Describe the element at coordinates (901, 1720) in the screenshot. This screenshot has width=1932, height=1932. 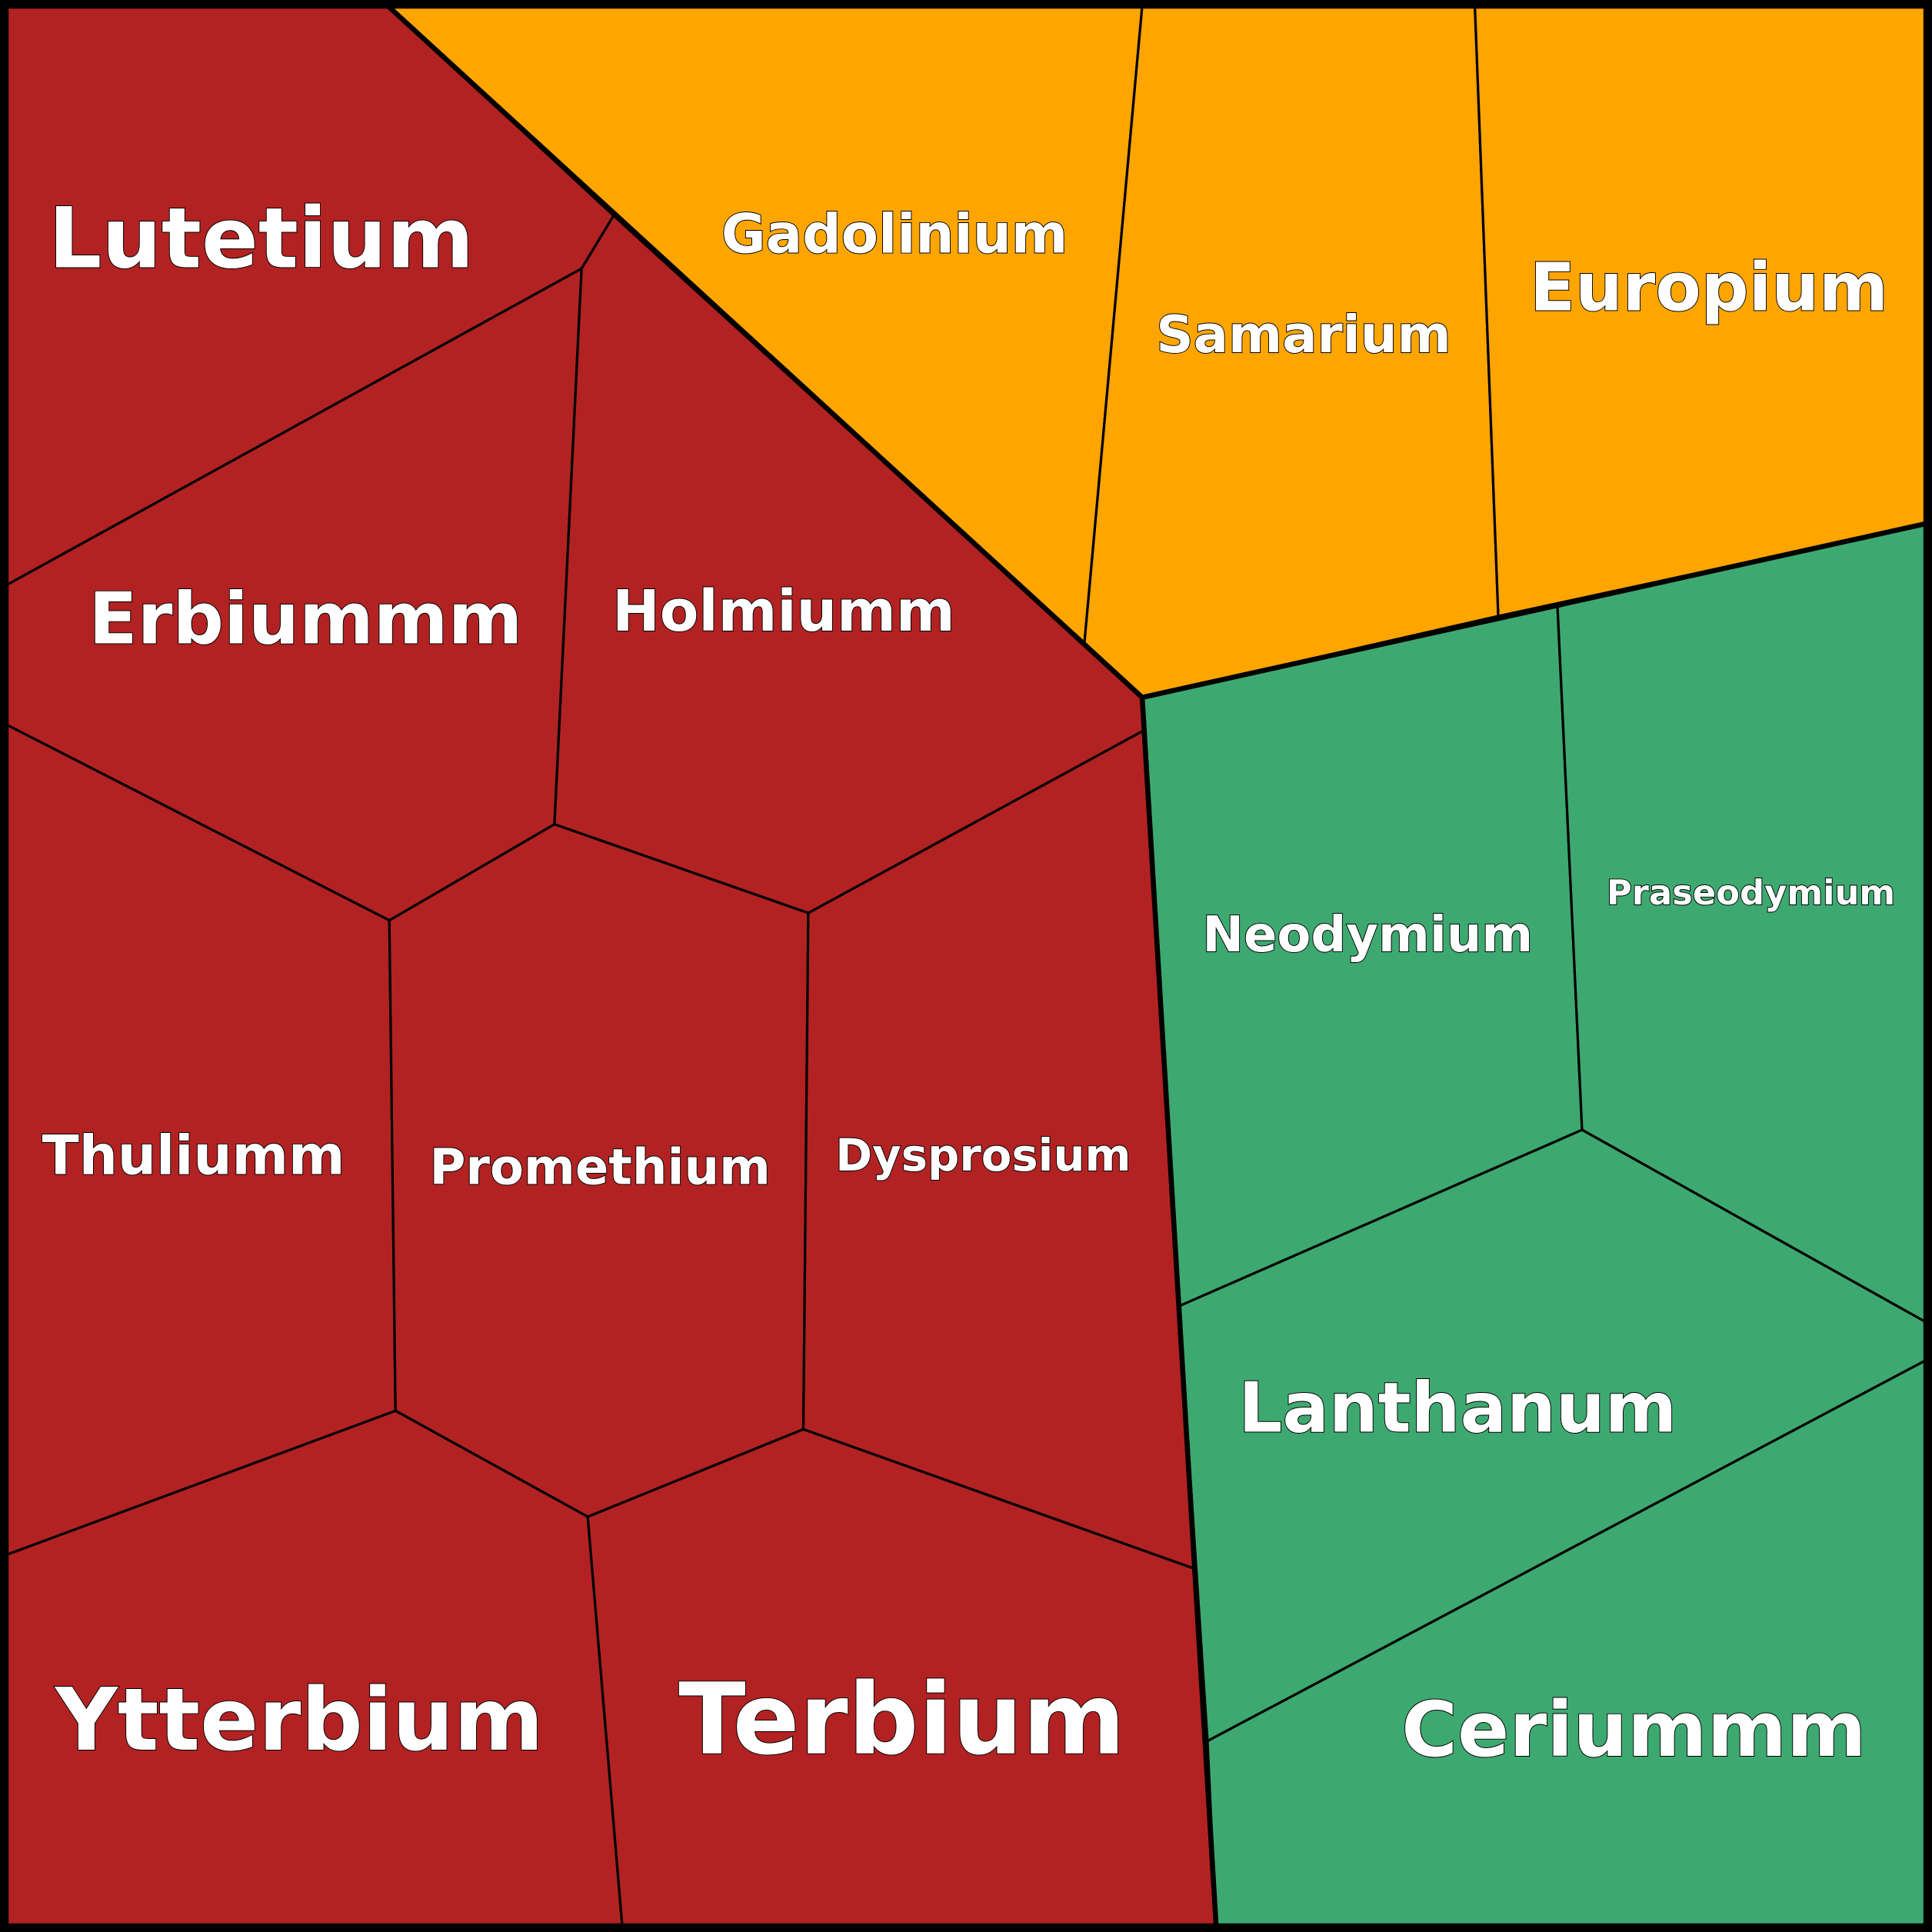
I see `cell-label-terbium: Terbium` at that location.